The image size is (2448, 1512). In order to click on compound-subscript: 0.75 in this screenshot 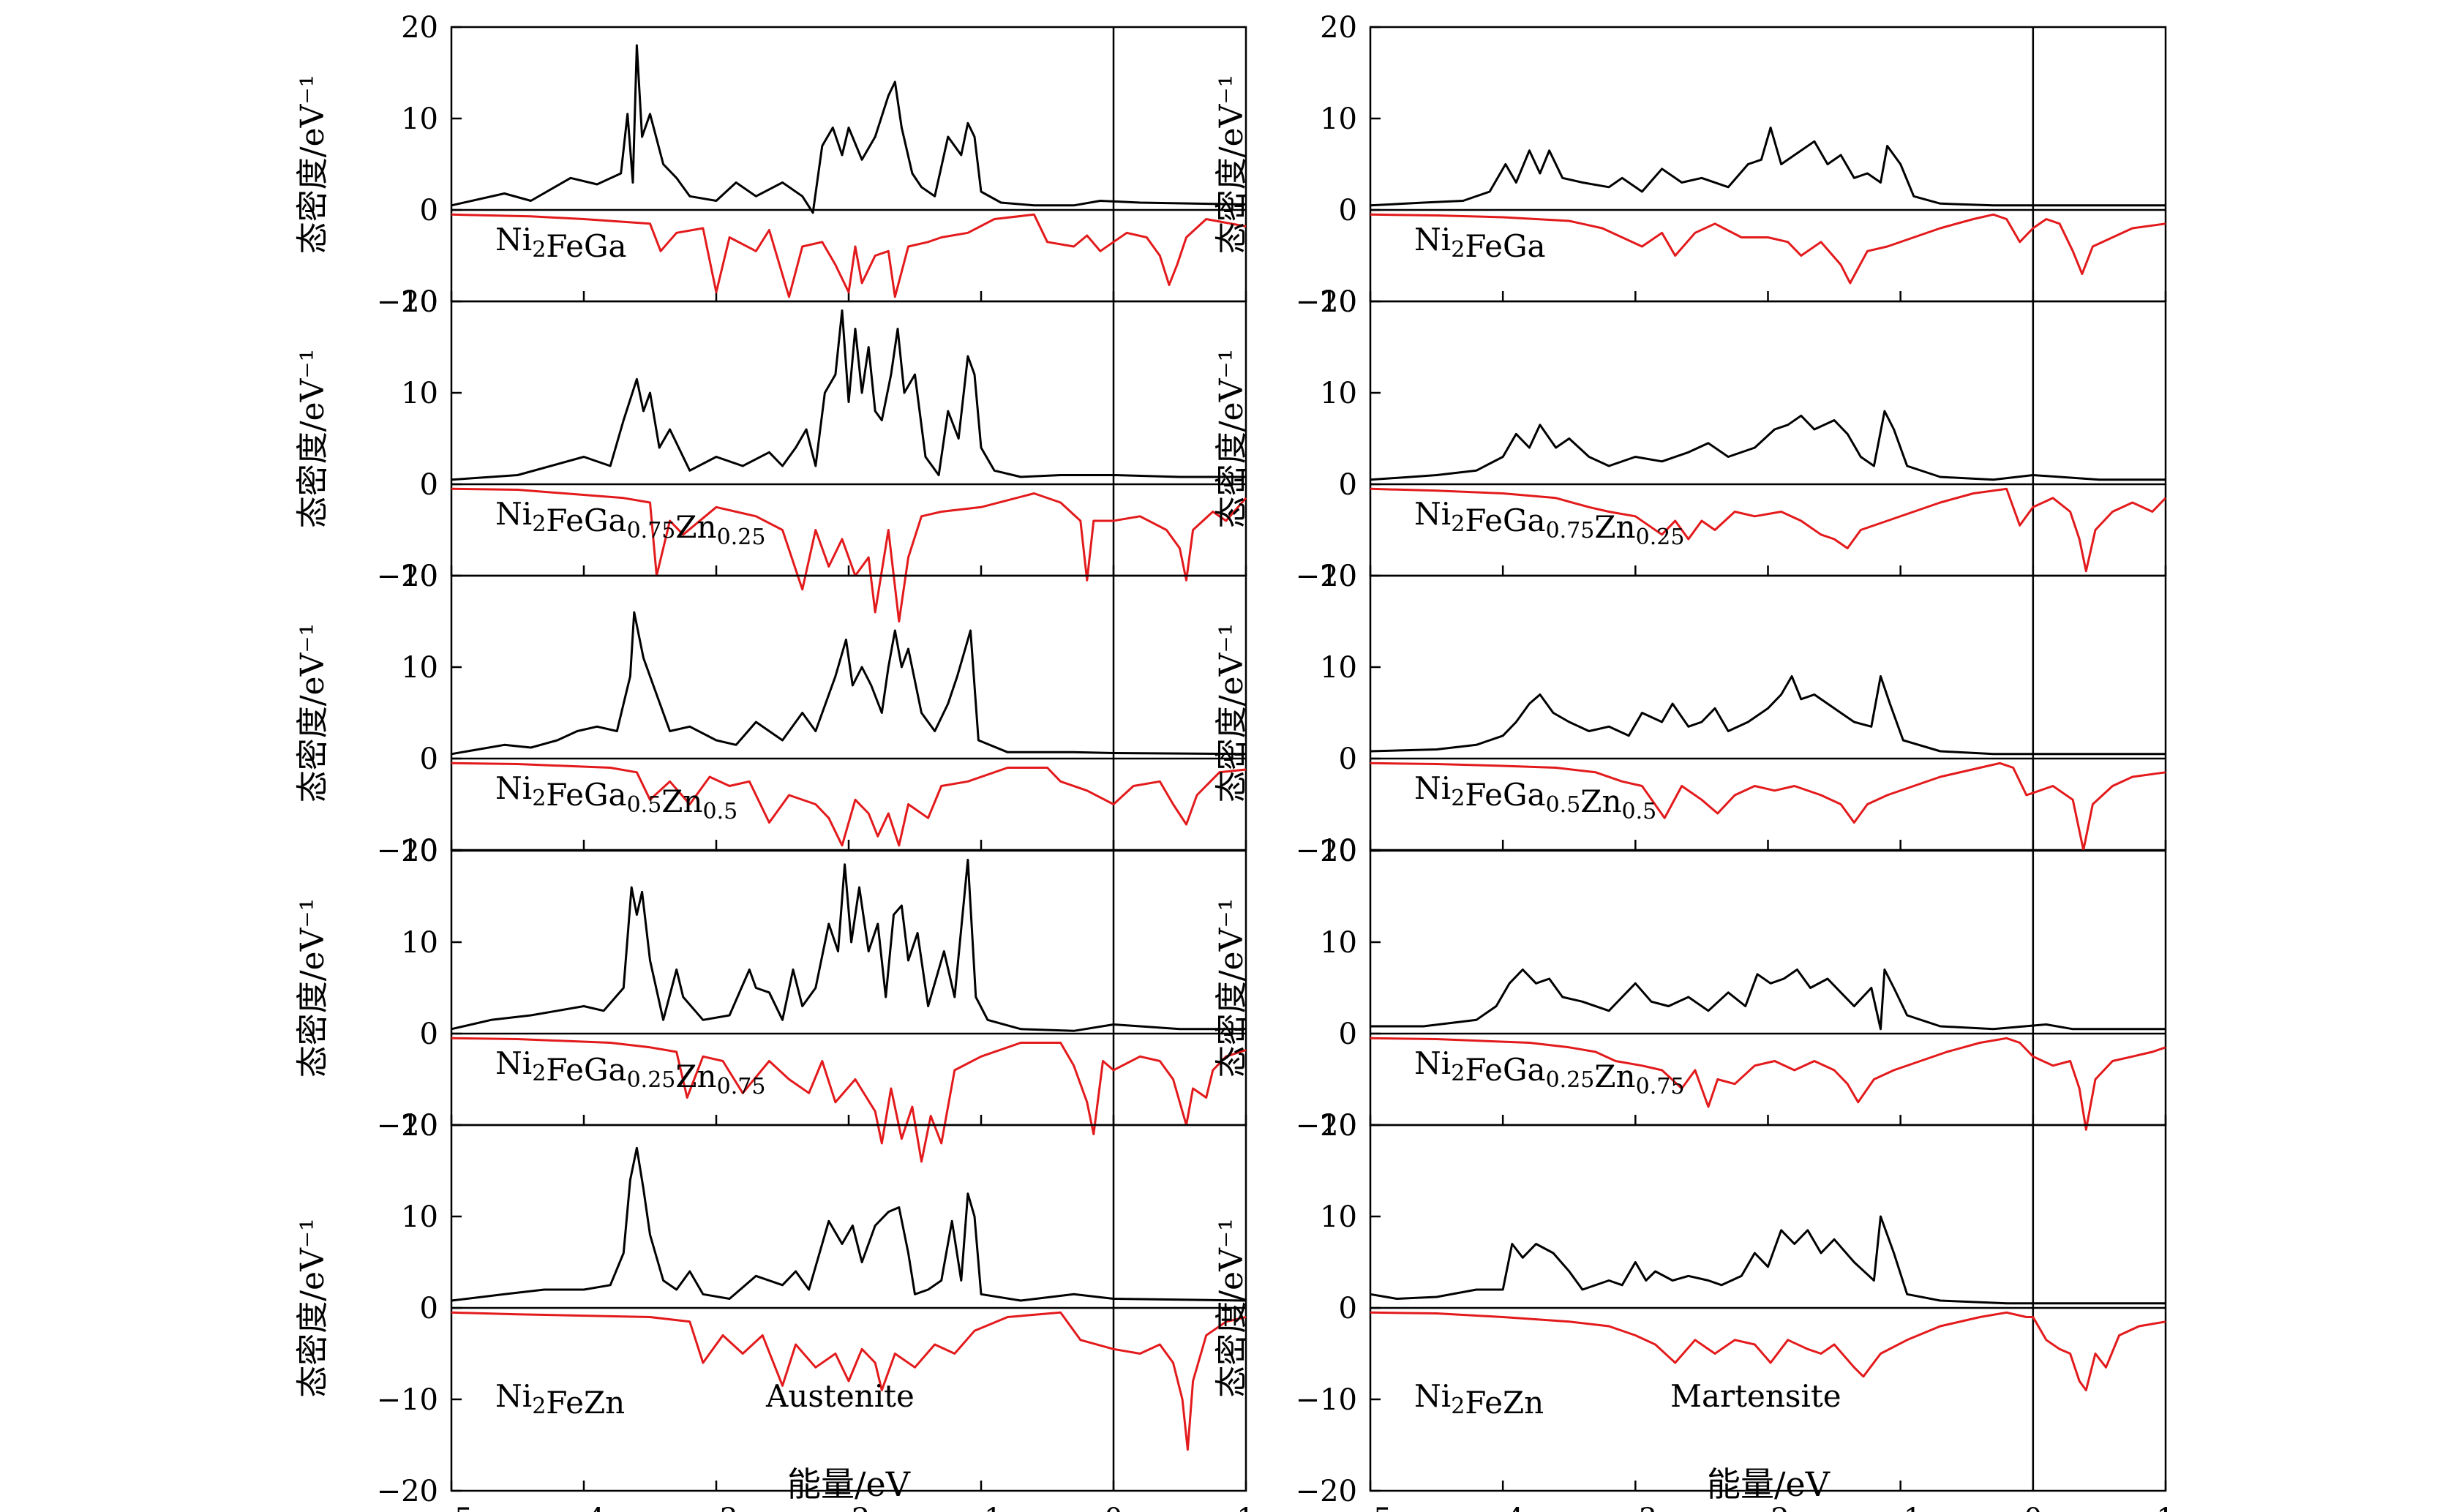, I will do `click(651, 531)`.